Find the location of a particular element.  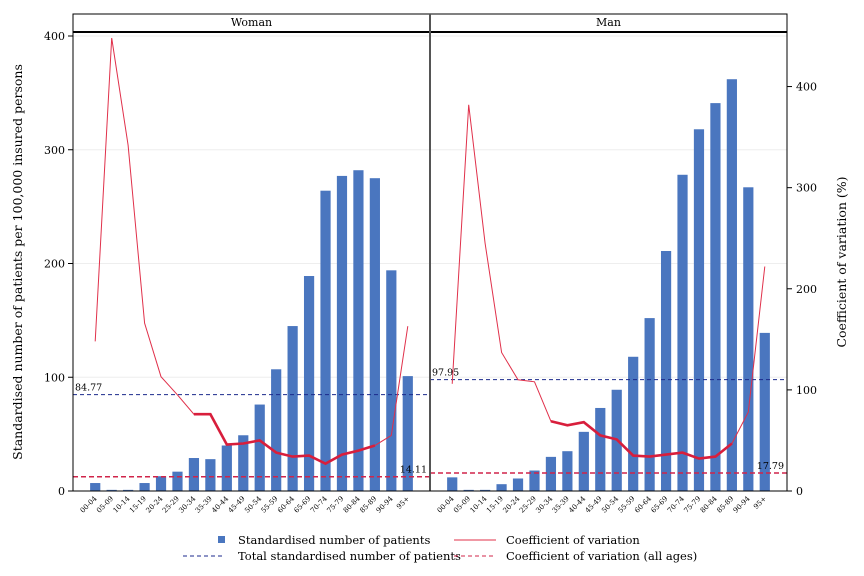

bar-woman-95+ is located at coordinates (407, 433).